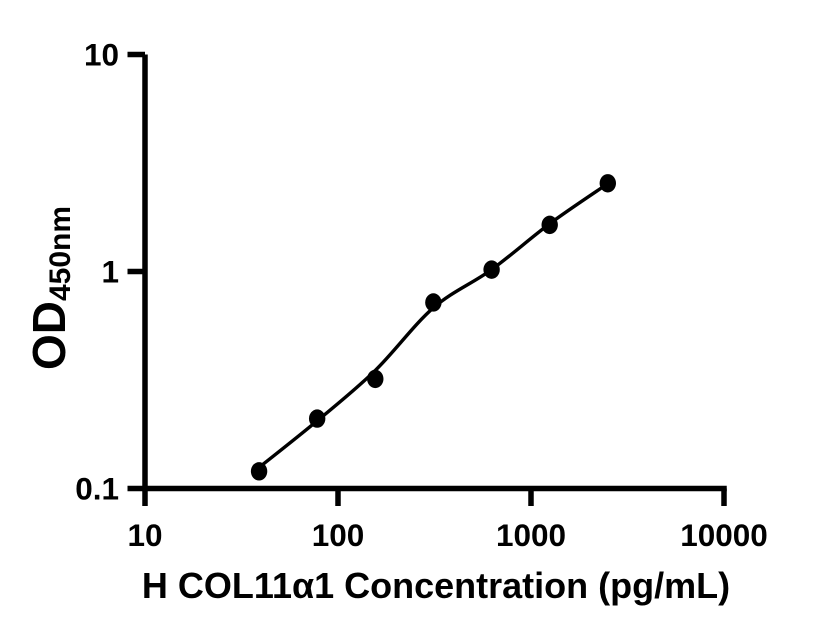 The height and width of the screenshot is (640, 816). I want to click on x-tick-label: 10, so click(144, 535).